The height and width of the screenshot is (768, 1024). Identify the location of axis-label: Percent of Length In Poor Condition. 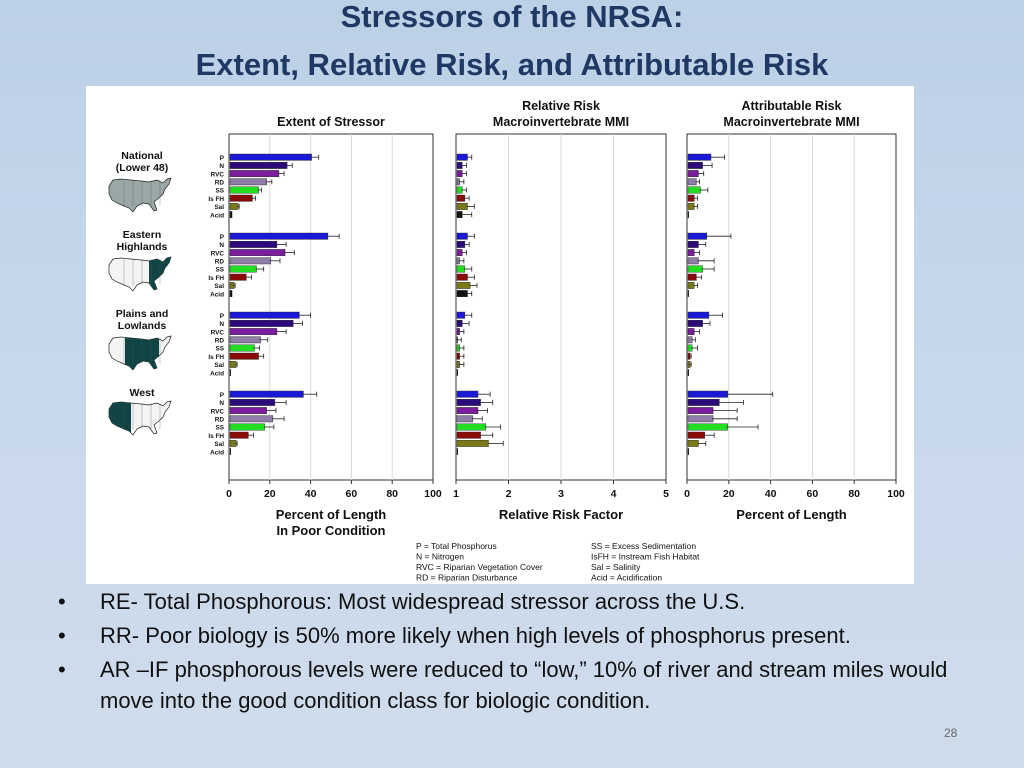
(331, 522).